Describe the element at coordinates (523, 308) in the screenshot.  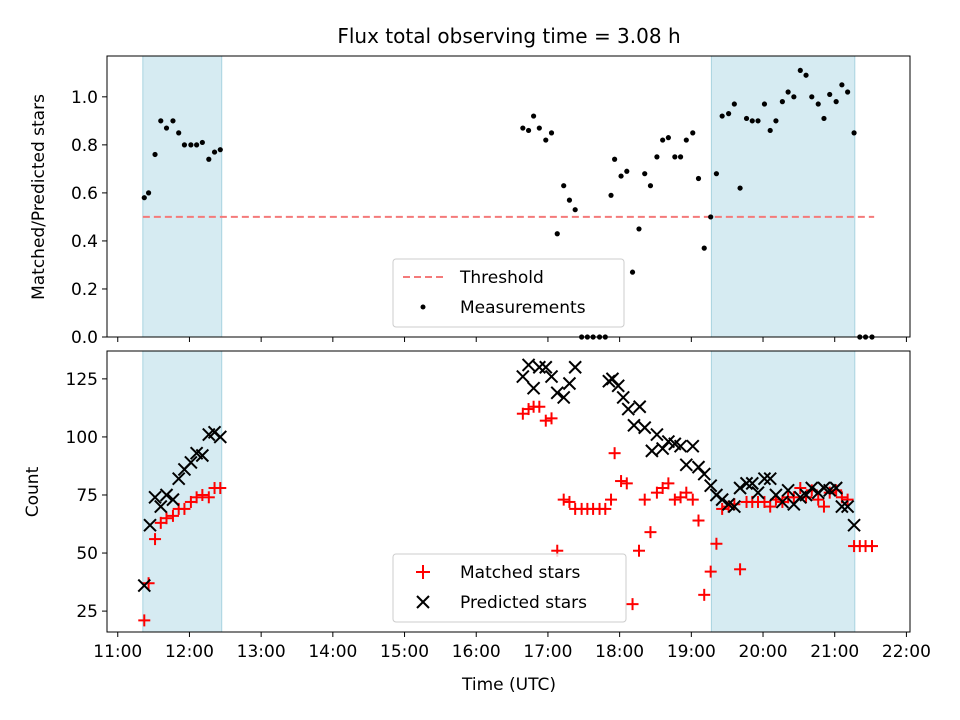
I see `legend-measurements-label: Measurements` at that location.